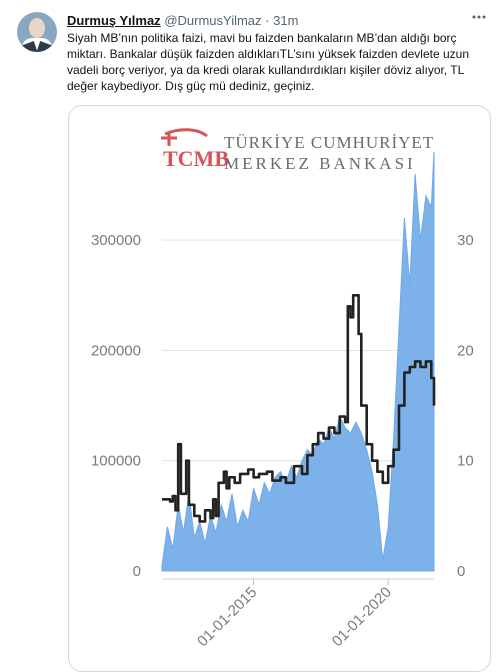 The width and height of the screenshot is (504, 672). What do you see at coordinates (465, 461) in the screenshot?
I see `right-tick-label: 10` at bounding box center [465, 461].